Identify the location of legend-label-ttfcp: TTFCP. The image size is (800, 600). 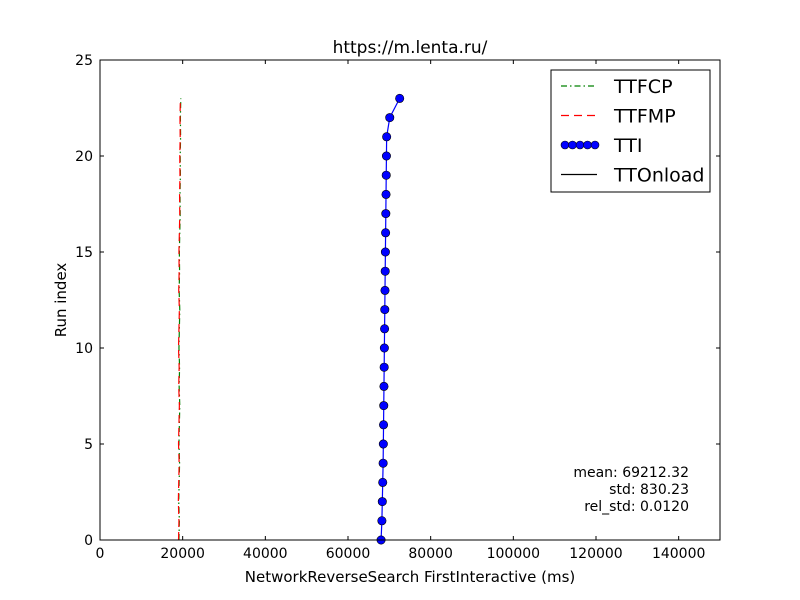
(643, 87).